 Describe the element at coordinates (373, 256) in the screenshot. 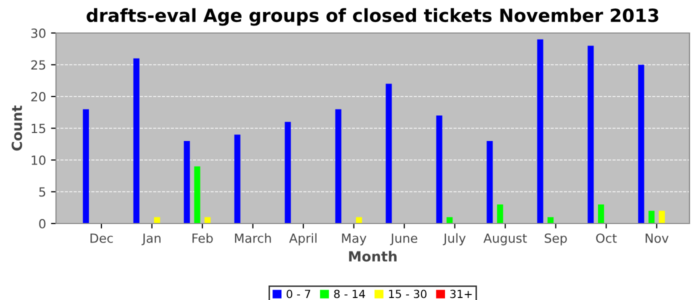

I see `x-axis-title: Month` at that location.